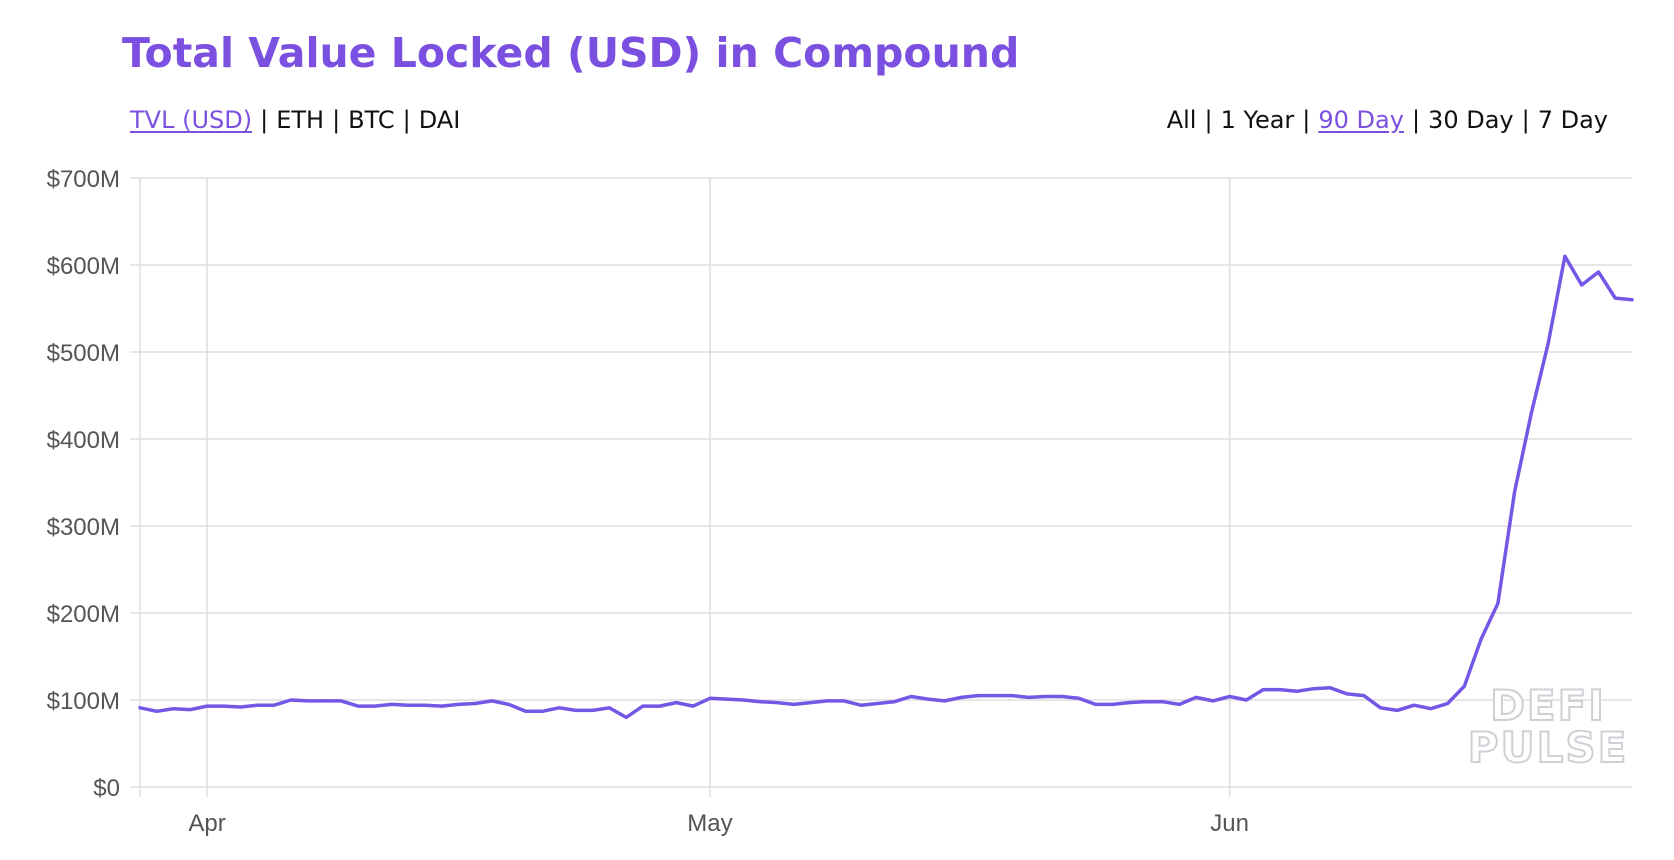  I want to click on range-tab-7-day: 7 Day, so click(1572, 120).